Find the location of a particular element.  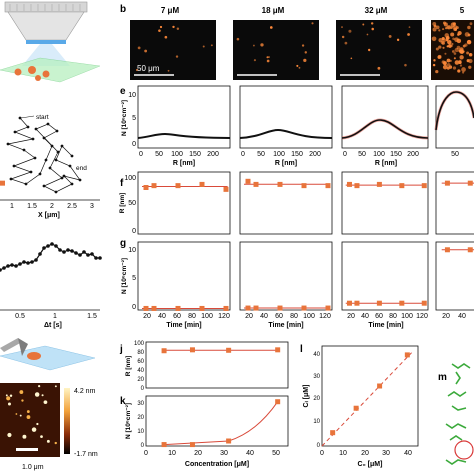

msd-xtick: 0.5 is located at coordinates (20, 316).